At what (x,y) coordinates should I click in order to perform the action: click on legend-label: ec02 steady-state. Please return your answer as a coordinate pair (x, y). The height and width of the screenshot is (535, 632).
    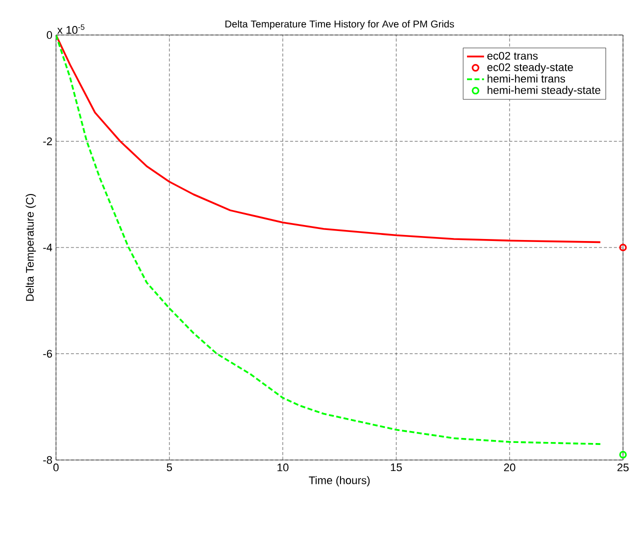
    Looking at the image, I should click on (530, 68).